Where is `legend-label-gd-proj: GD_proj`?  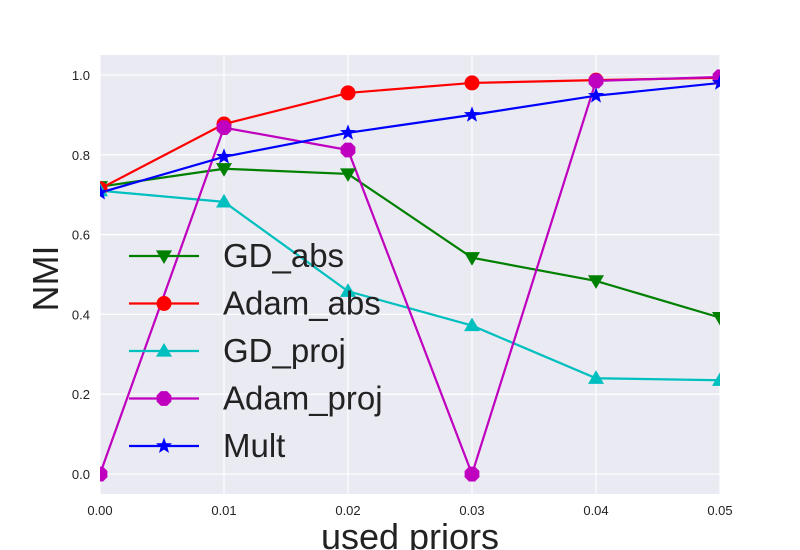
legend-label-gd-proj: GD_proj is located at coordinates (284, 350).